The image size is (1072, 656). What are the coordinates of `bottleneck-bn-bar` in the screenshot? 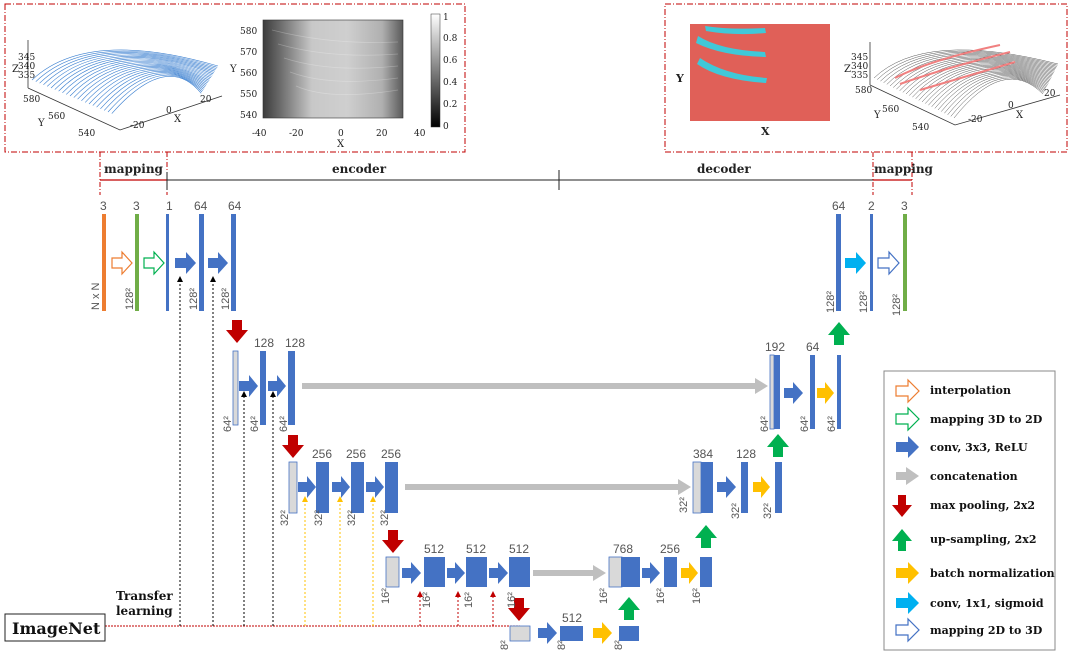 It's located at (629, 633).